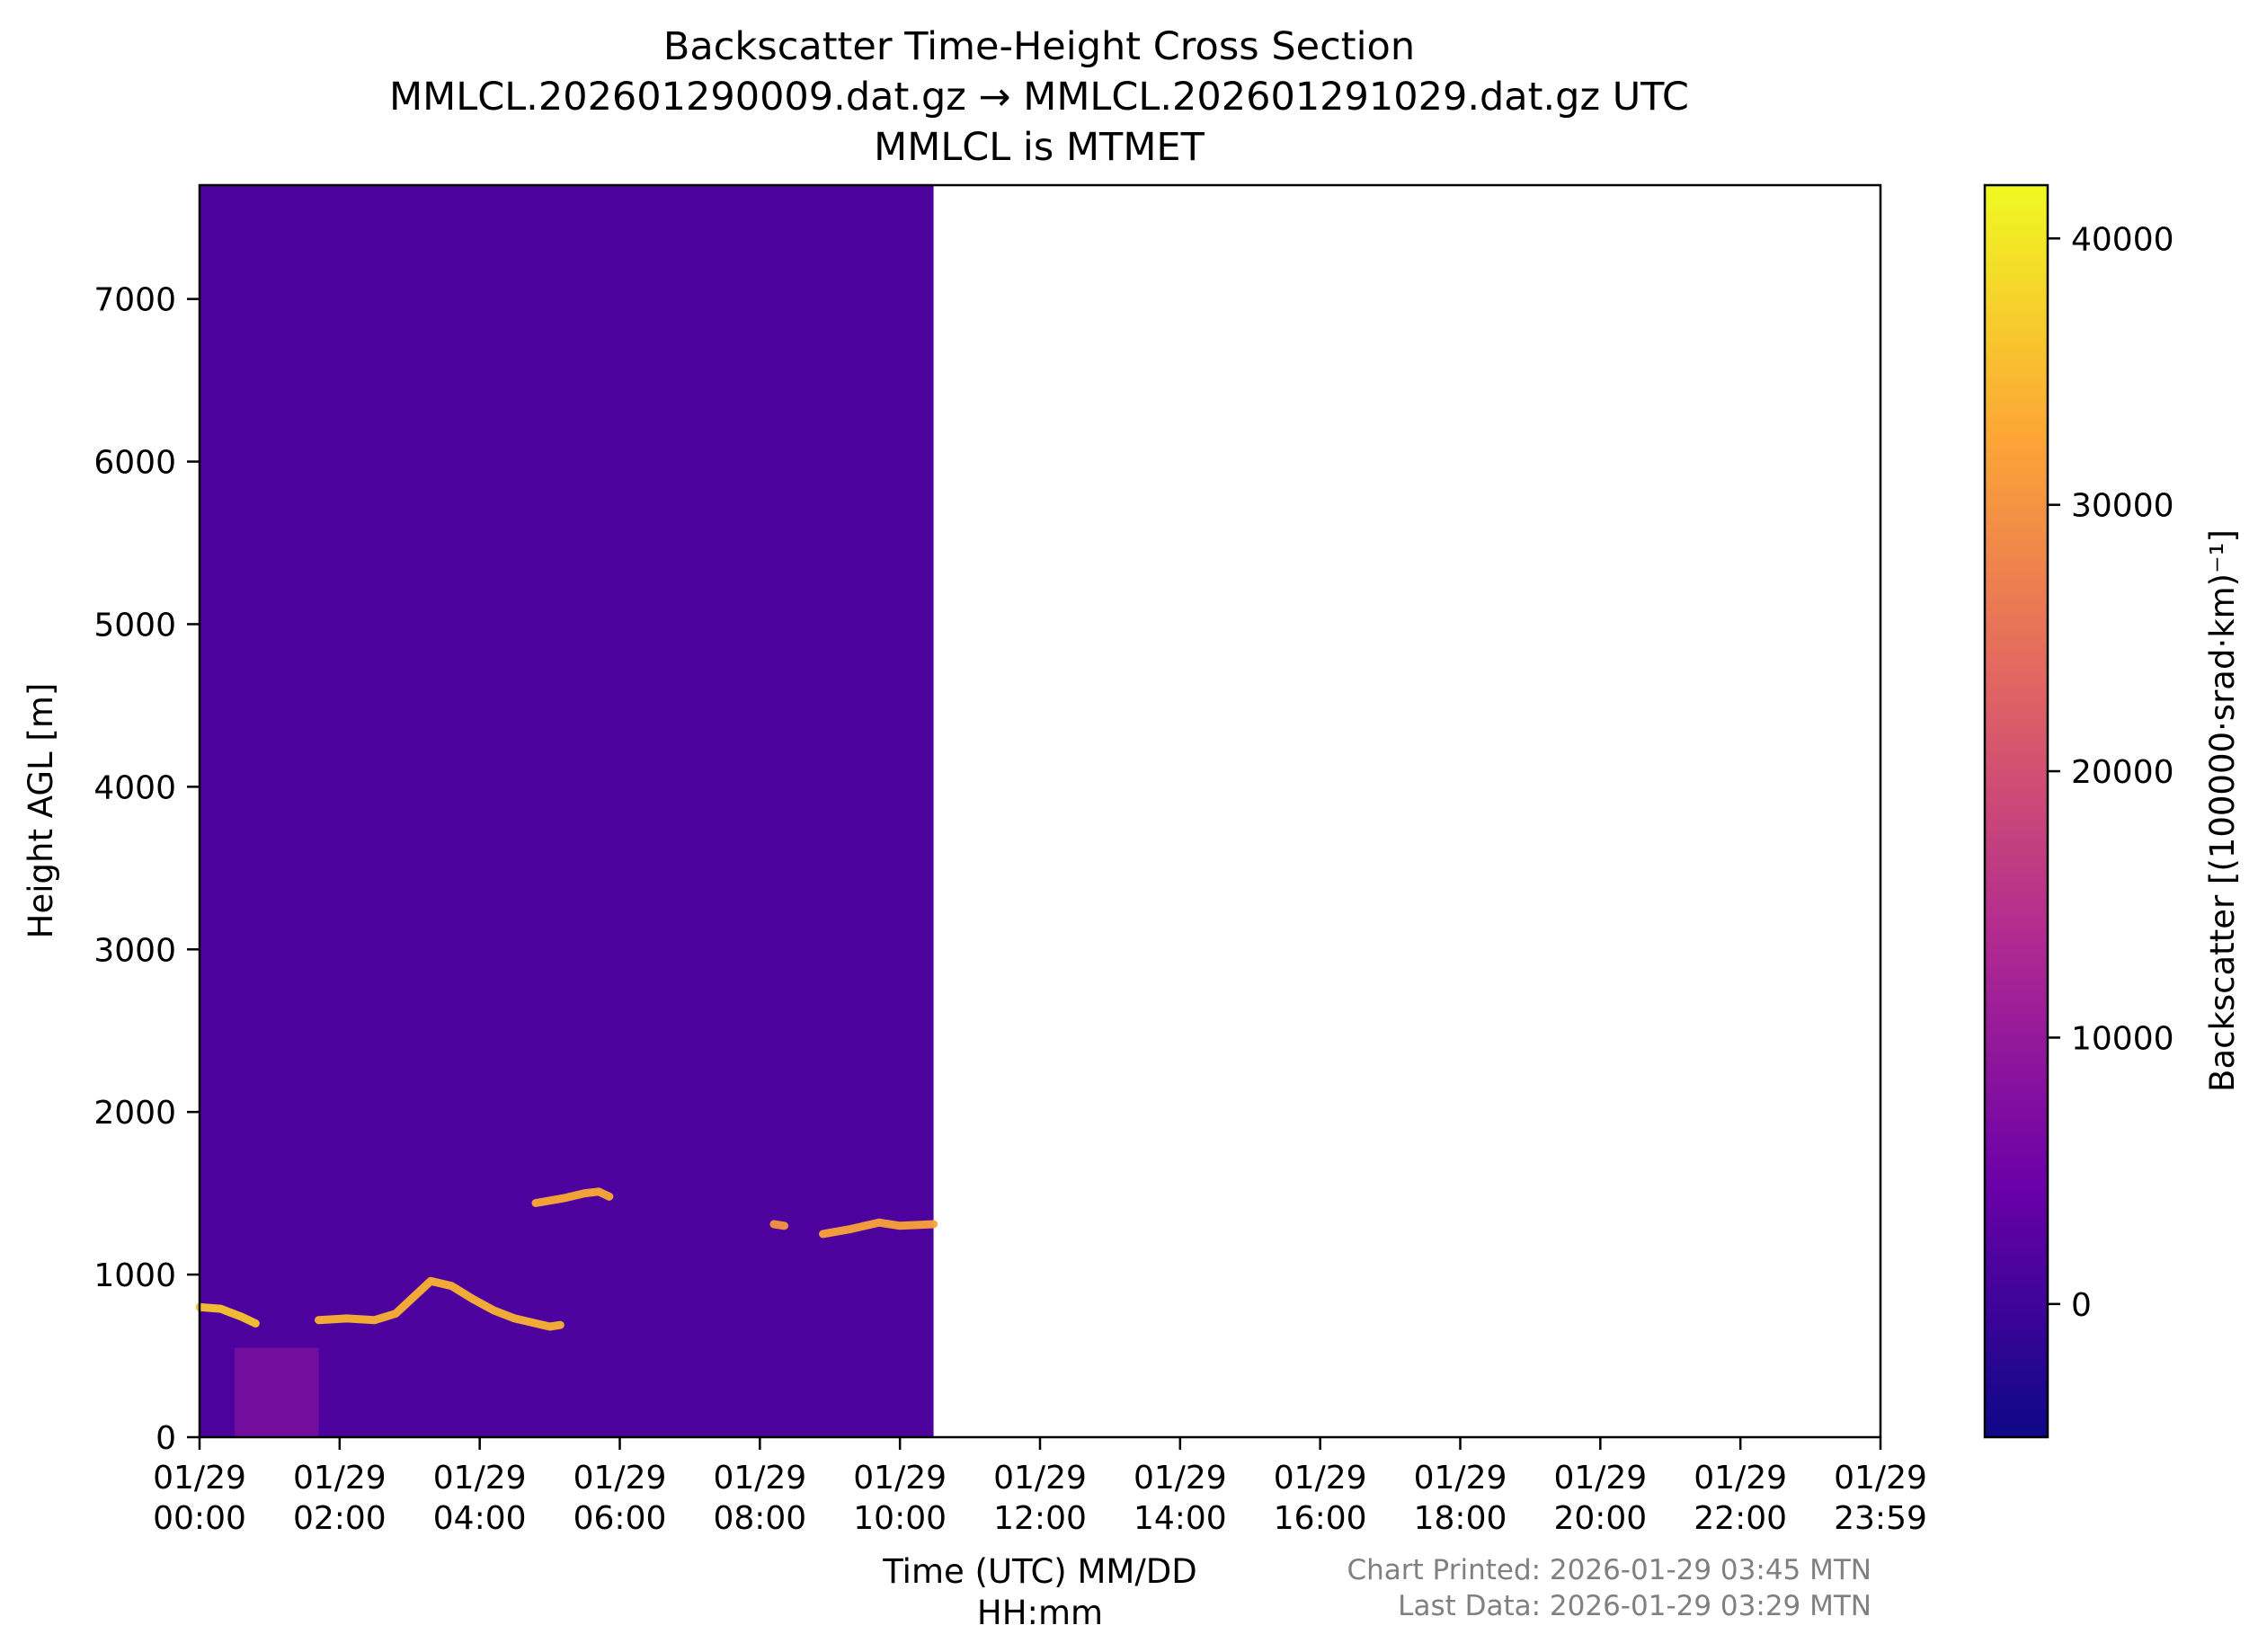  Describe the element at coordinates (2081, 1305) in the screenshot. I see `colorbar-tick-label-0: 0` at that location.